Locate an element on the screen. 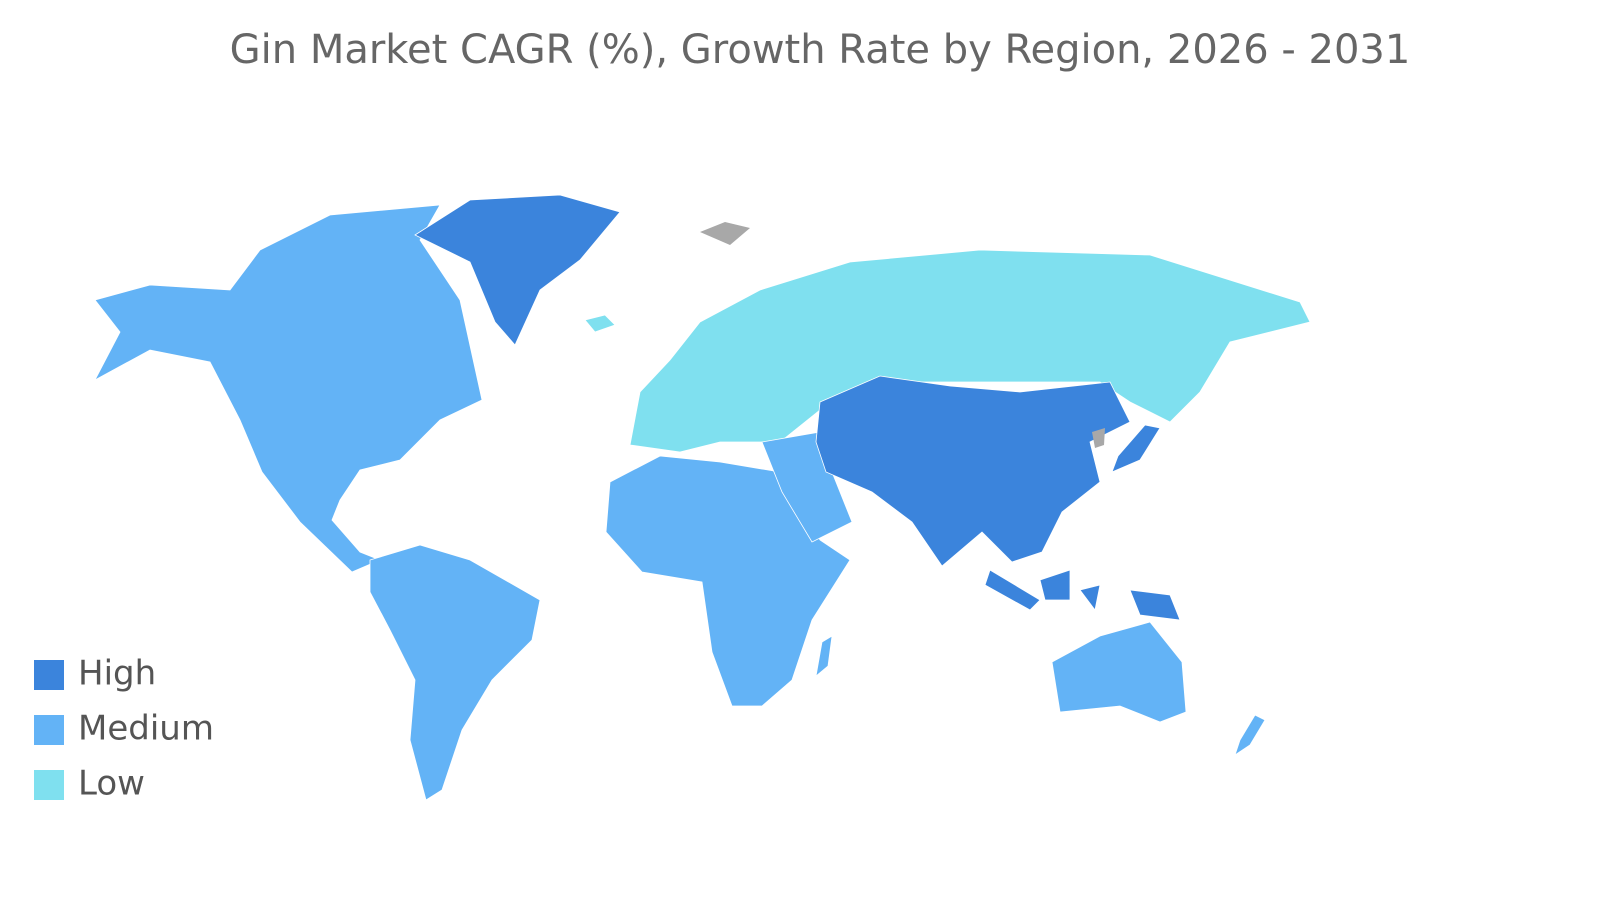  greenland is located at coordinates (517, 270).